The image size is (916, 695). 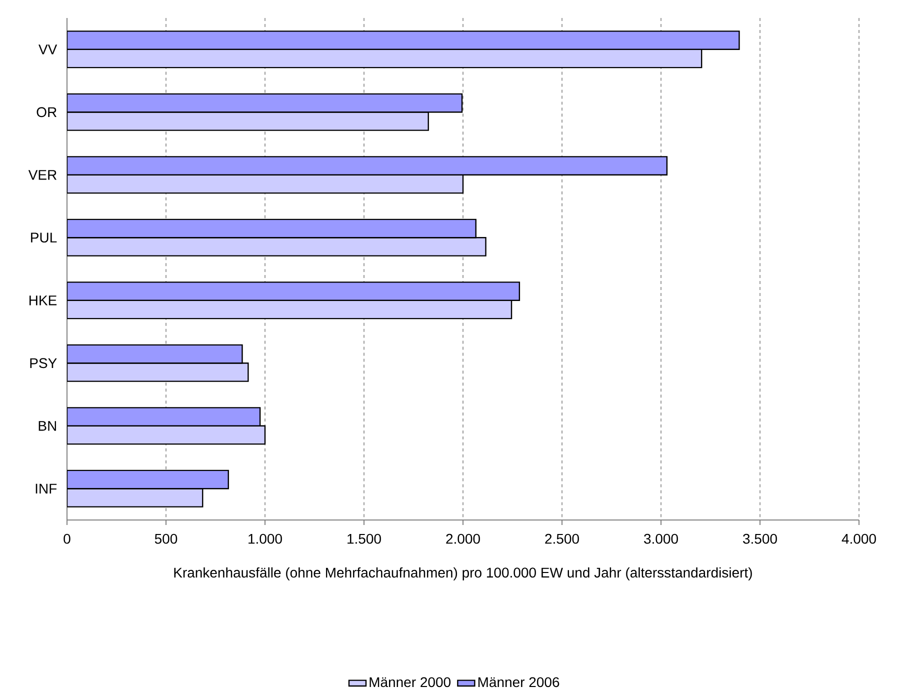 What do you see at coordinates (562, 539) in the screenshot?
I see `x-tick-label: 2.500` at bounding box center [562, 539].